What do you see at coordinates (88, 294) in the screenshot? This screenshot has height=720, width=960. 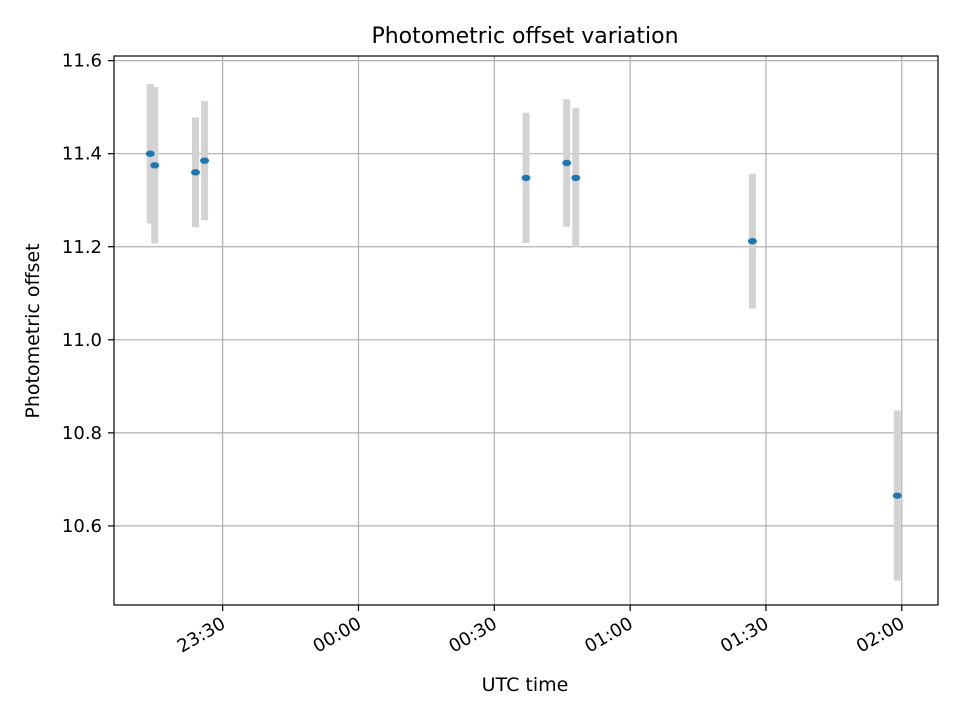 I see `y-ticks: 10.6 10.8 11.0 11.2 11.4 11.6` at bounding box center [88, 294].